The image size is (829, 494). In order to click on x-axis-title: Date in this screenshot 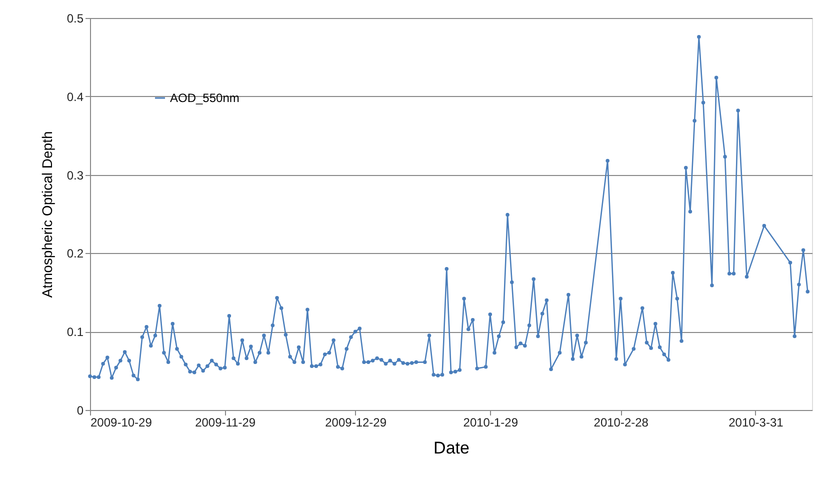, I will do `click(452, 448)`.